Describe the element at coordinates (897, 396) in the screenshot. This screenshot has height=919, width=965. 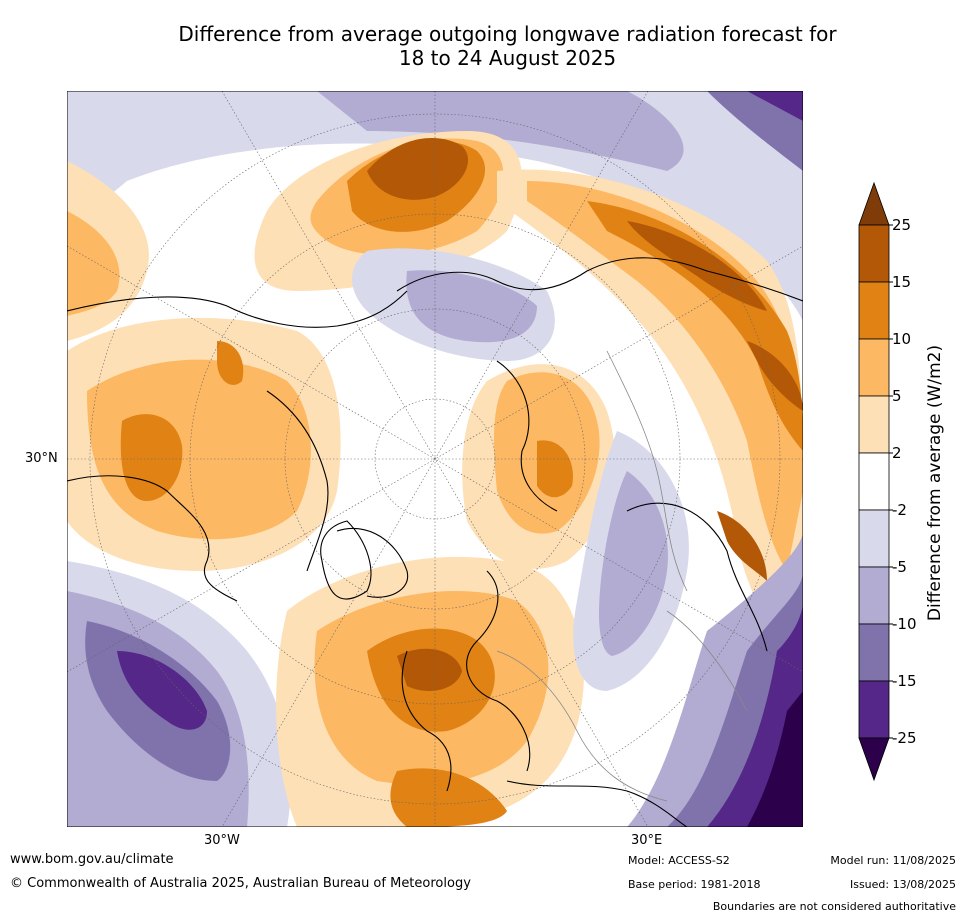
I see `colorbar-tick-label: 5` at that location.